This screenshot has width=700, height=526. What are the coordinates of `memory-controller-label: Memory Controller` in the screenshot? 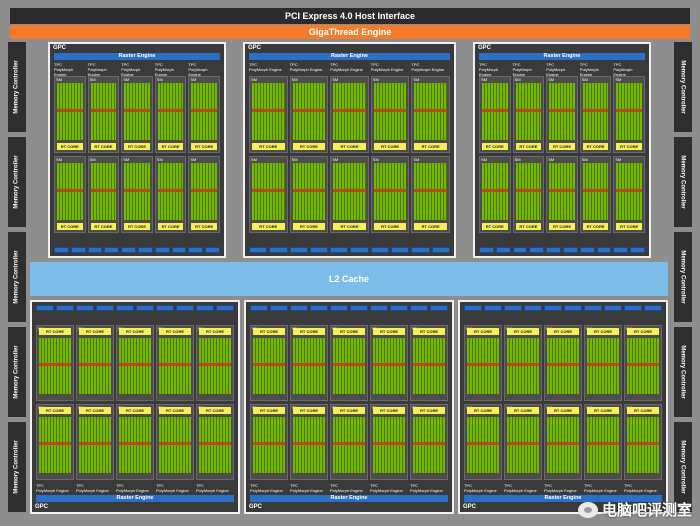 It's located at (17, 277).